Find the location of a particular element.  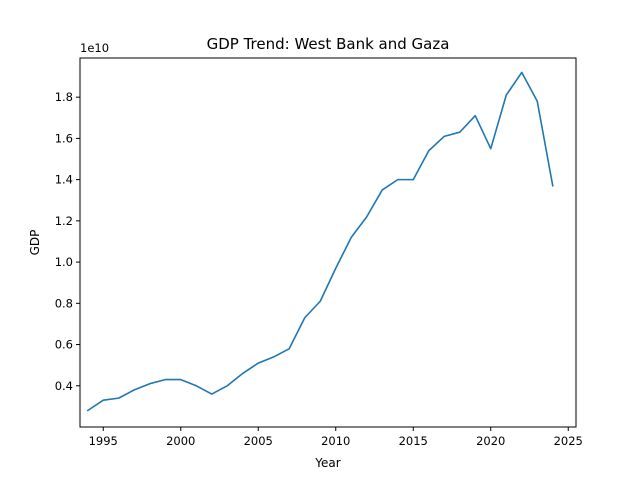

x-axis-label: Year is located at coordinates (327, 463).